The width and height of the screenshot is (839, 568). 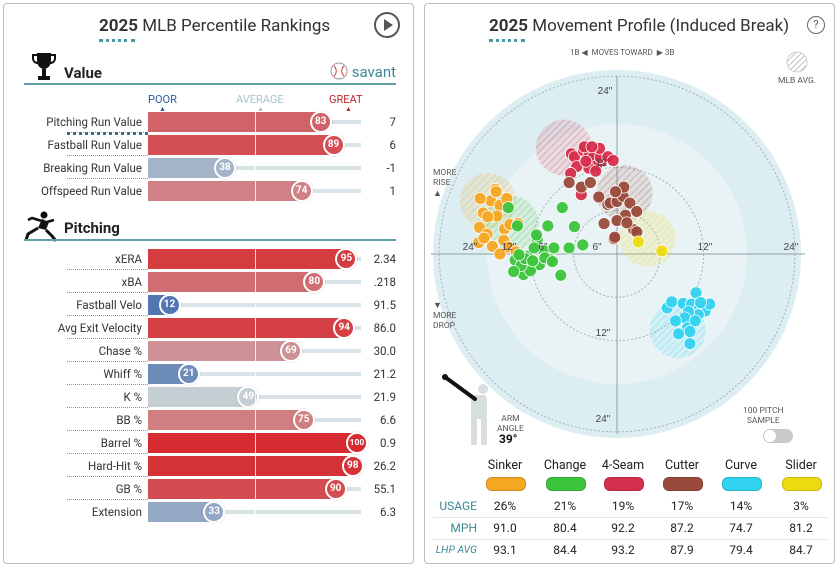 I want to click on metric-value: 2.34, so click(x=384, y=259).